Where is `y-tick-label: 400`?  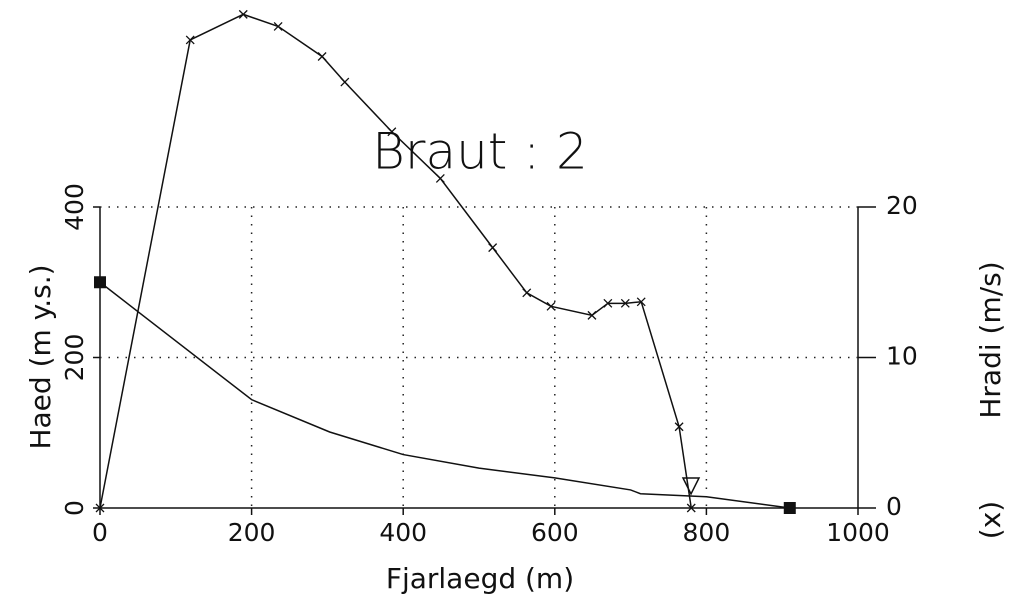
y-tick-label: 400 is located at coordinates (74, 207).